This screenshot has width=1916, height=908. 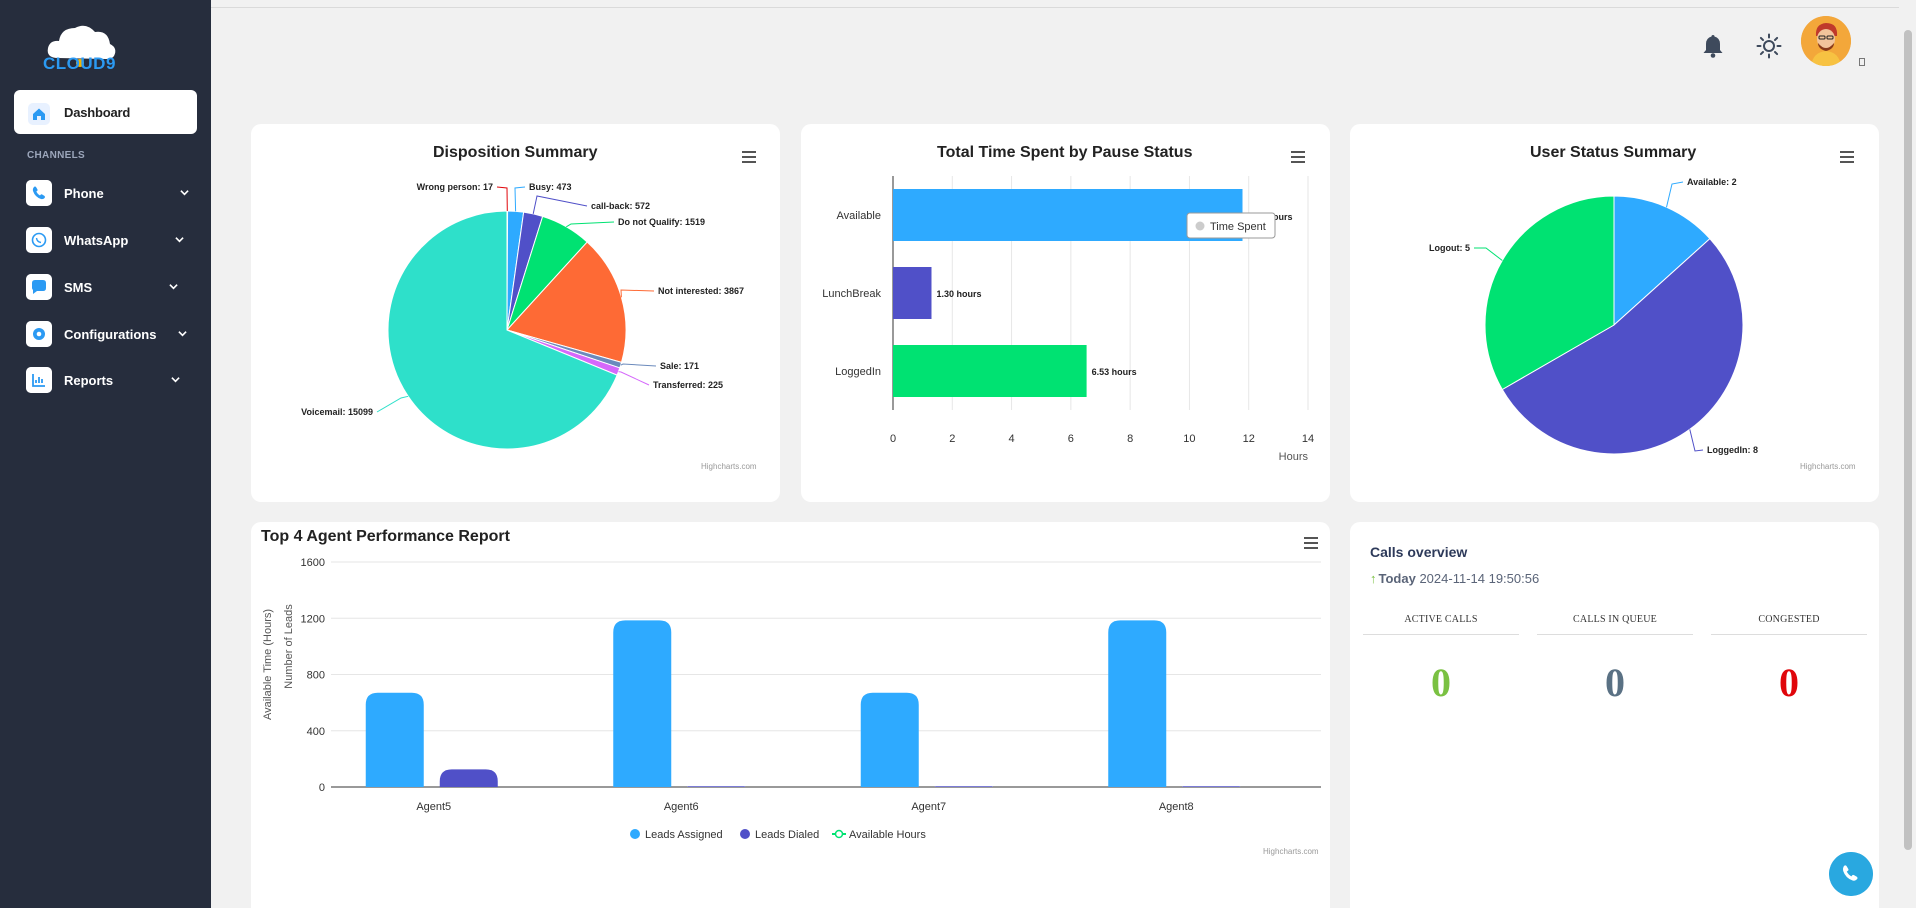 What do you see at coordinates (550, 187) in the screenshot?
I see `pie-data-label: Busy: 473` at bounding box center [550, 187].